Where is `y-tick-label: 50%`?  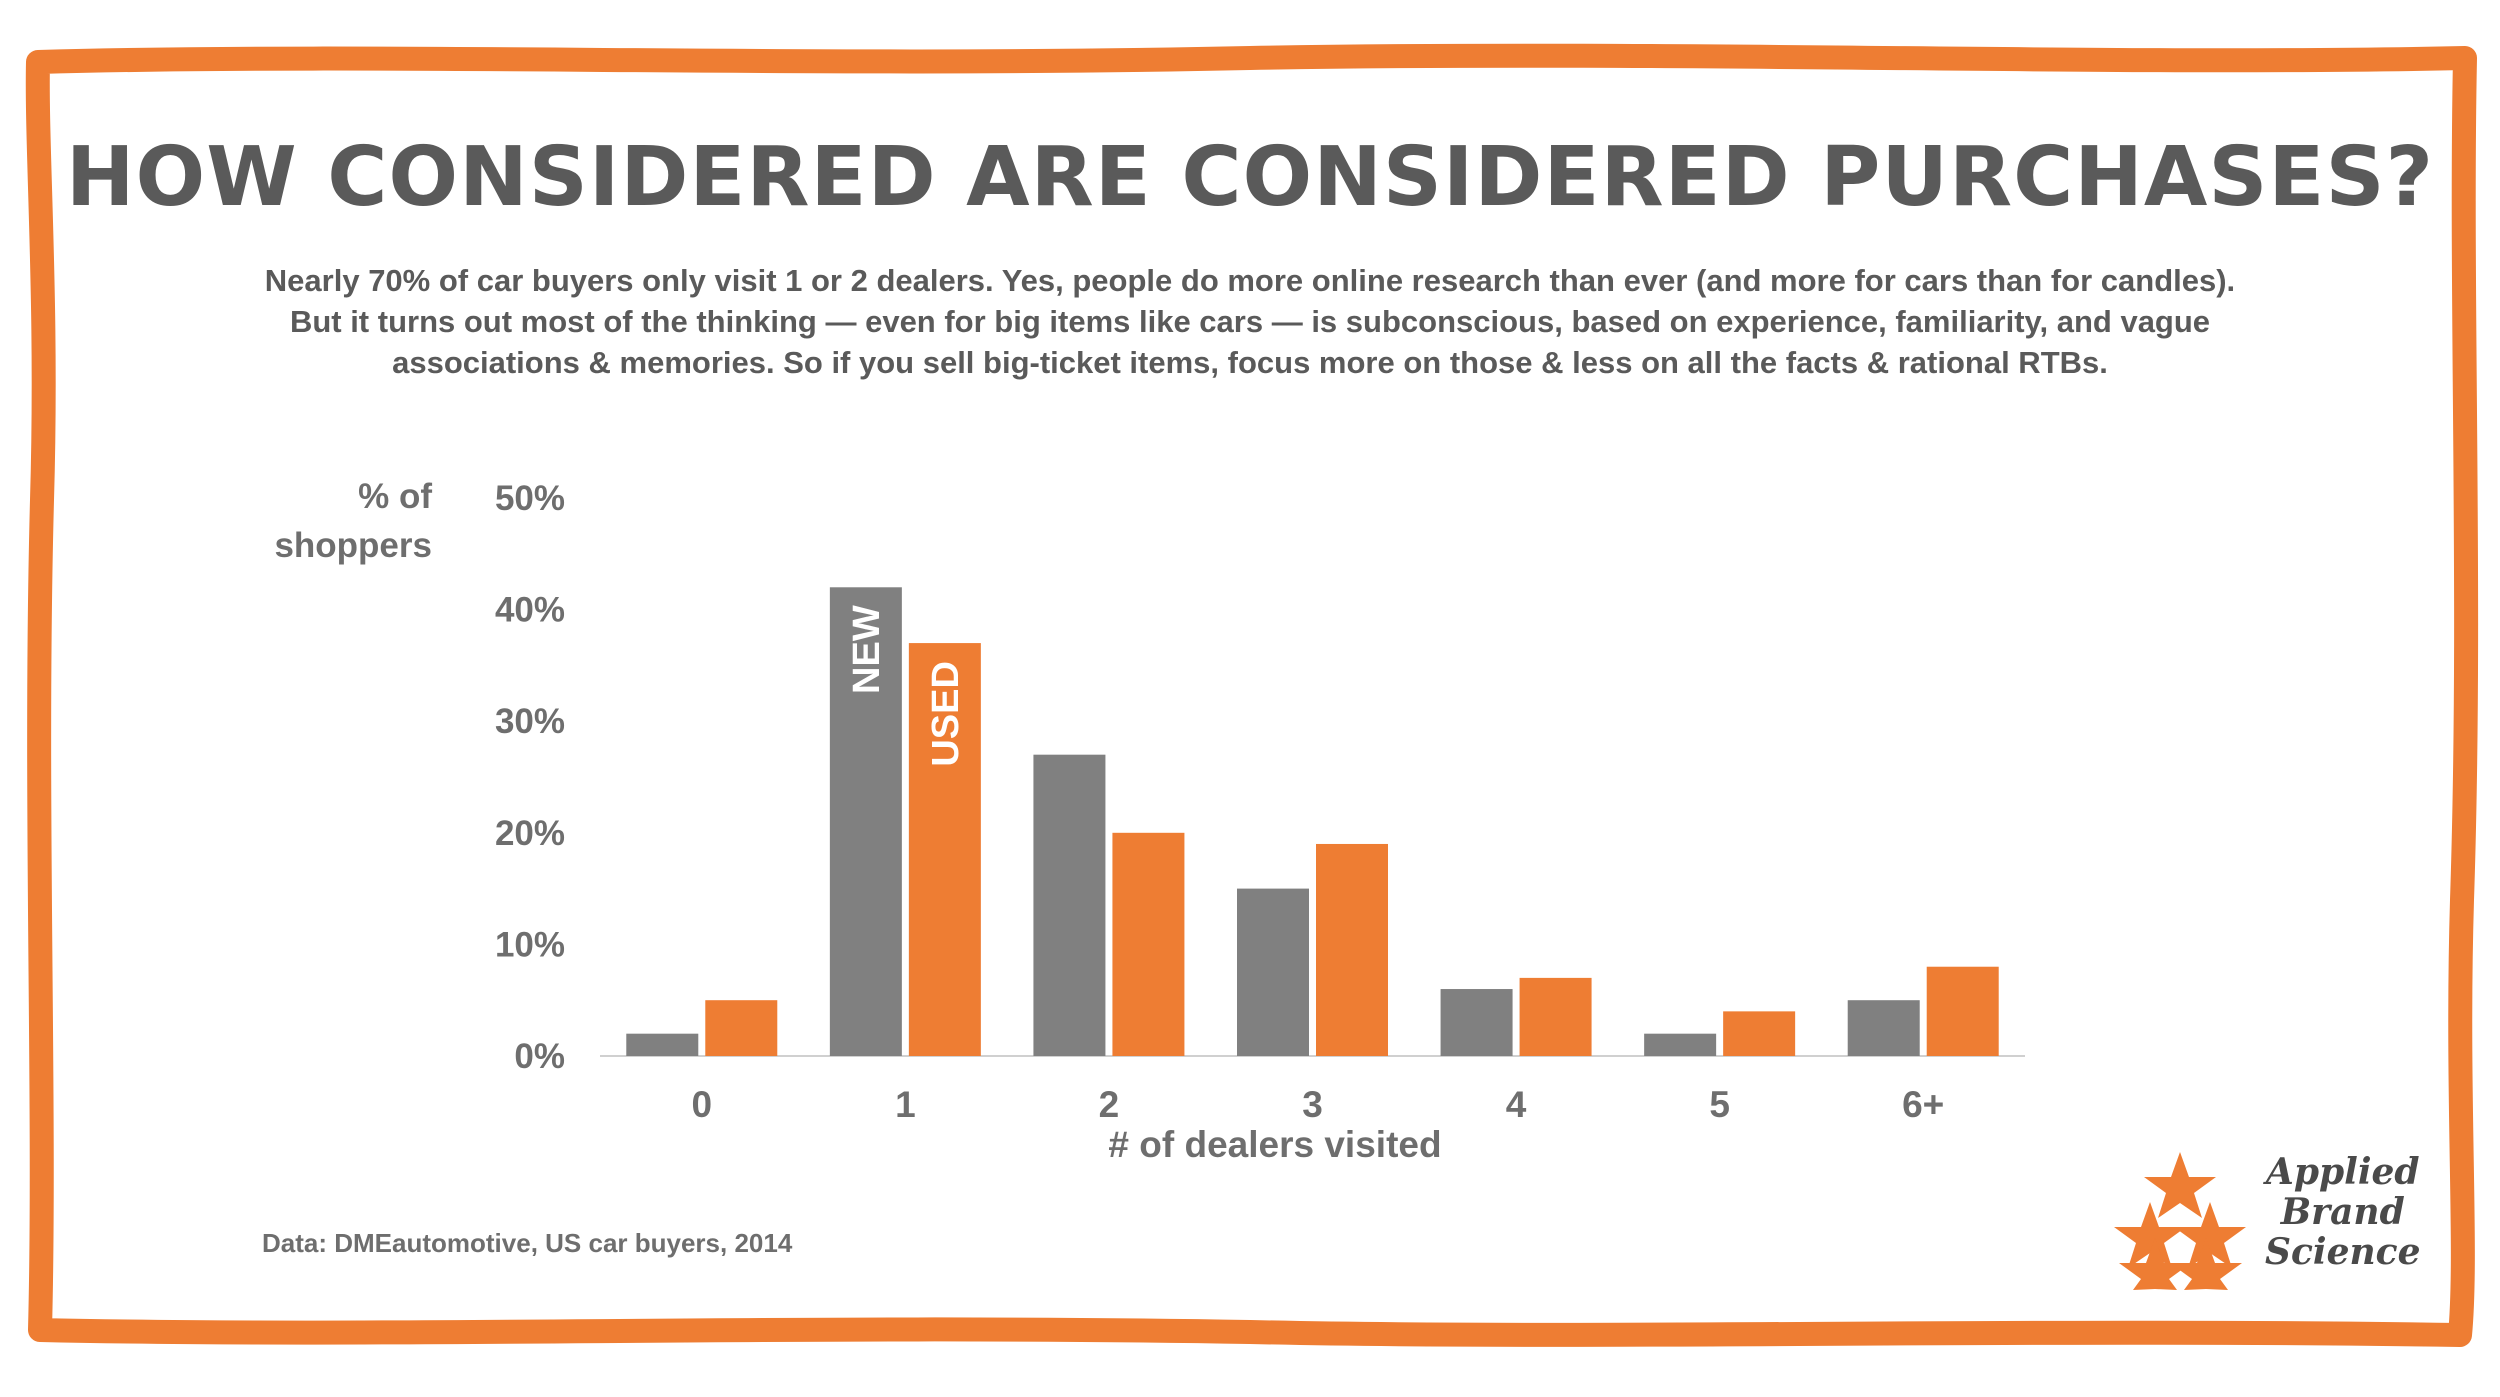
y-tick-label: 50% is located at coordinates (530, 498).